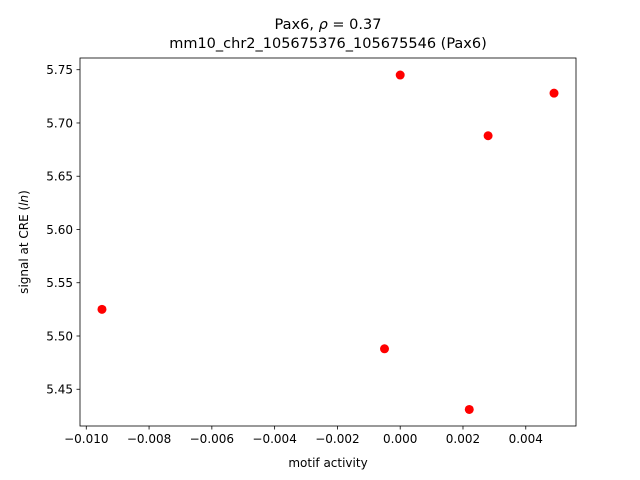  I want to click on y-axis-label: signal at CRE (ln), so click(24, 242).